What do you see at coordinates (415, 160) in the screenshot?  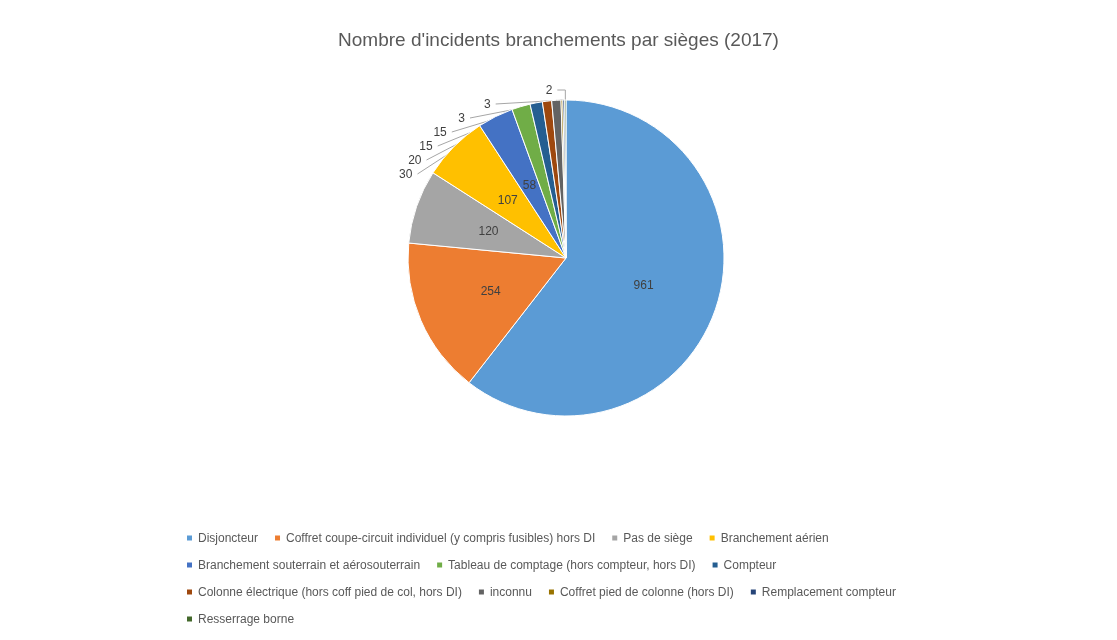 I see `data-label: 20` at bounding box center [415, 160].